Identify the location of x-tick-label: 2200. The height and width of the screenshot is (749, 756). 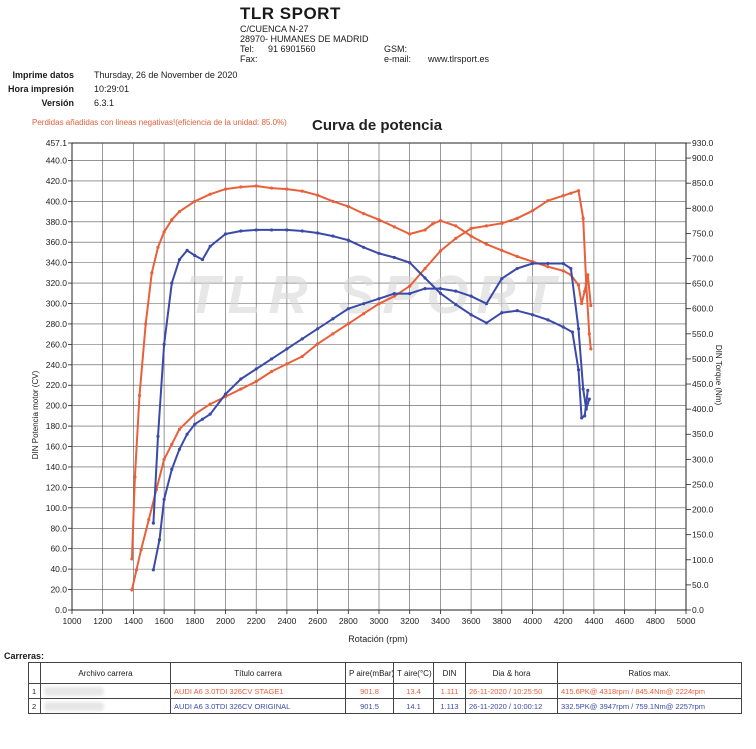
(256, 621).